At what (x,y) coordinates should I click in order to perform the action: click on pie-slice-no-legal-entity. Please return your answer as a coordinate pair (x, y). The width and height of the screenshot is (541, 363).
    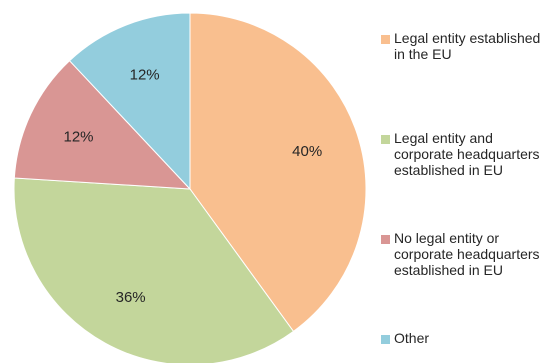
    Looking at the image, I should click on (102, 124).